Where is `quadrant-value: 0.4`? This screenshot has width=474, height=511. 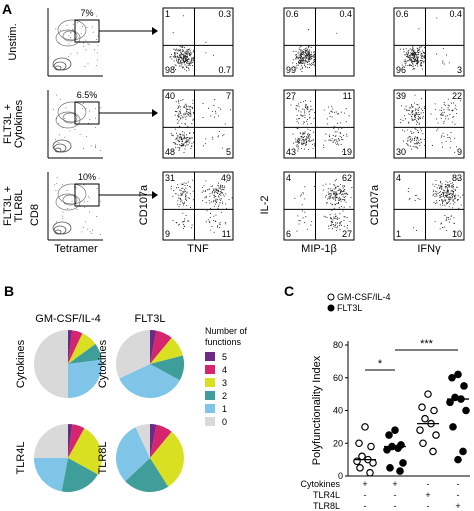
quadrant-value: 0.4 is located at coordinates (345, 14).